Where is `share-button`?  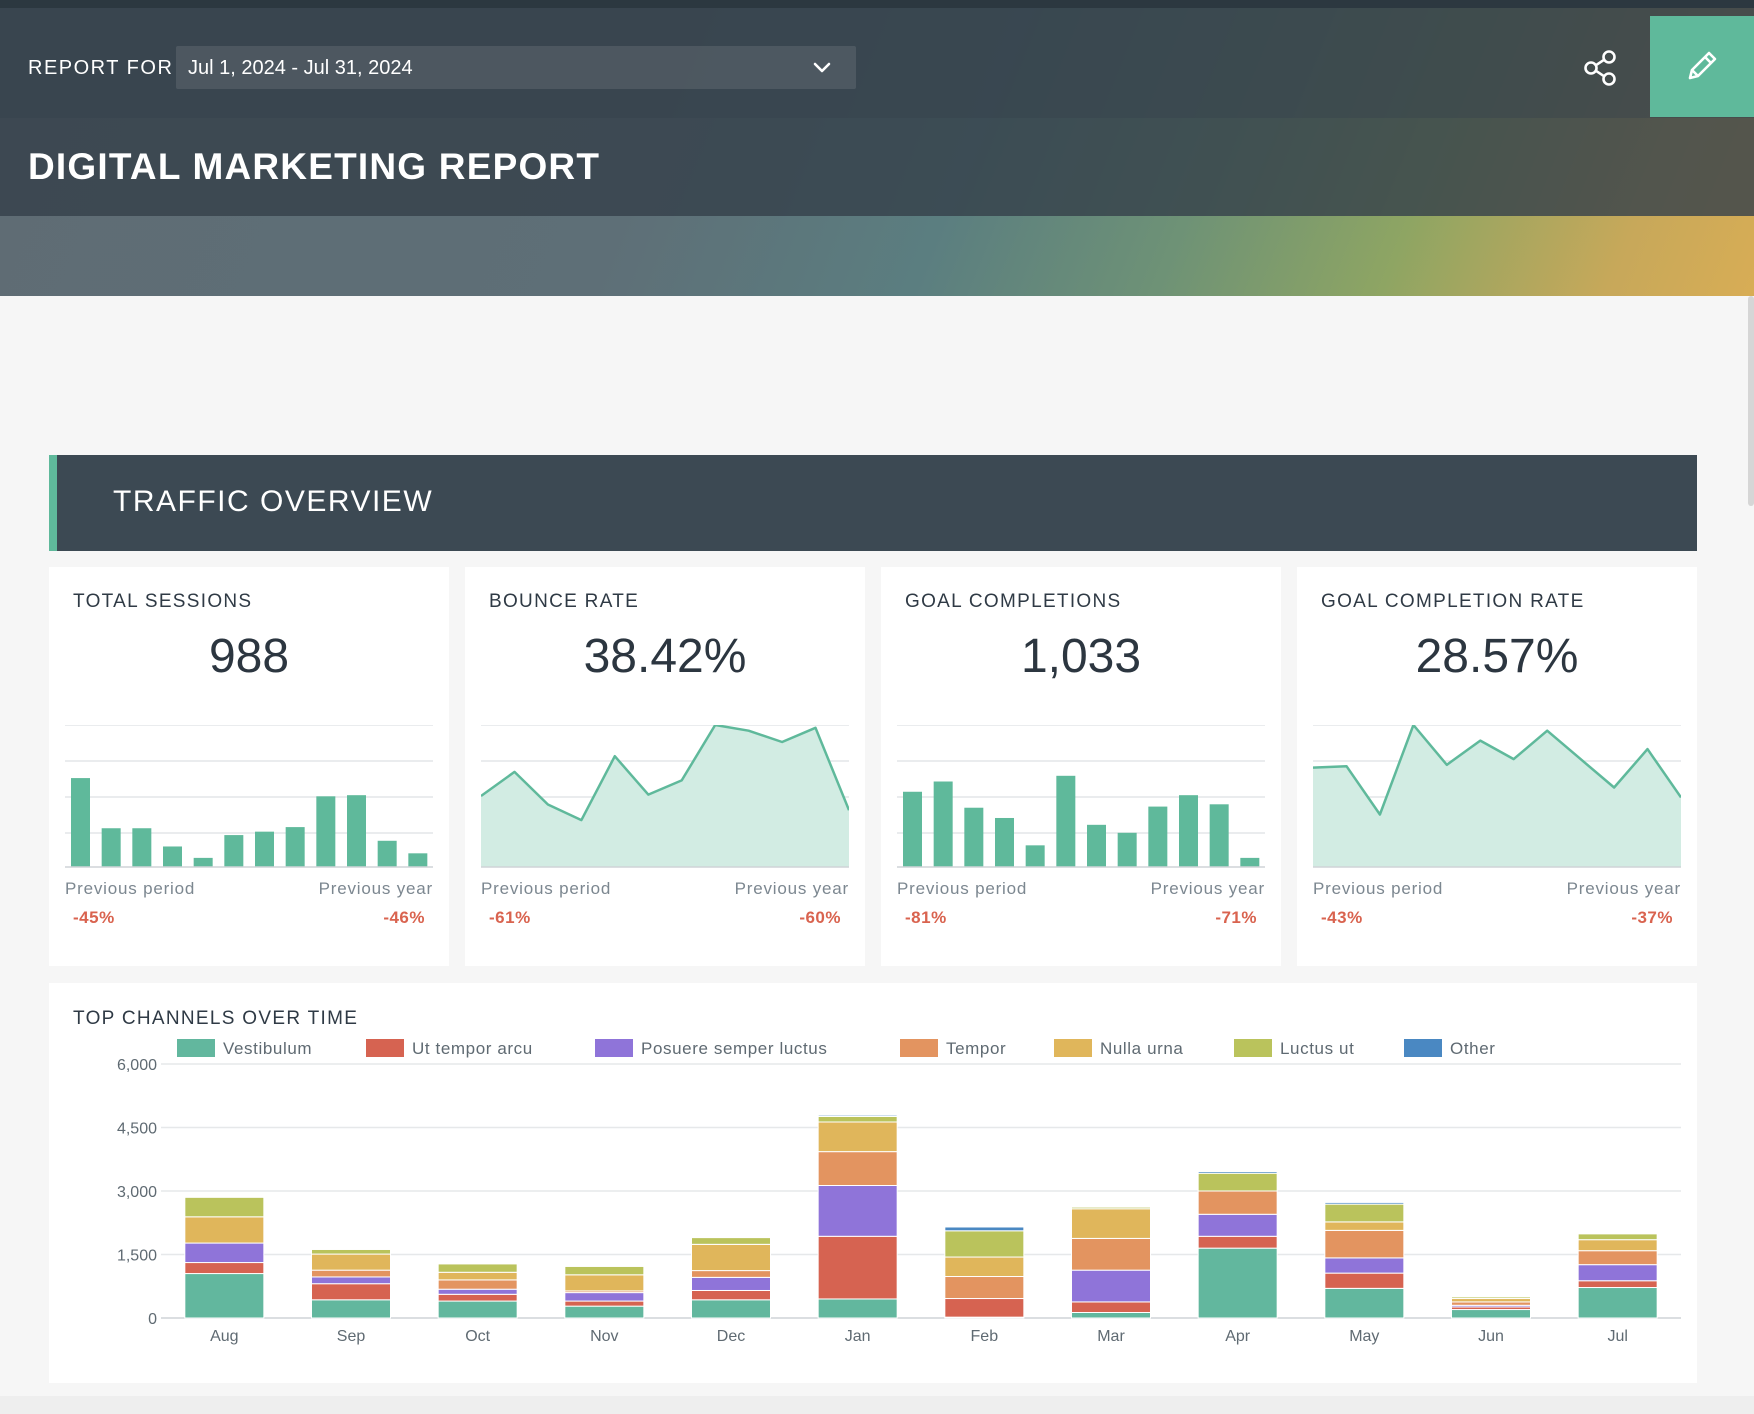
share-button is located at coordinates (1600, 68).